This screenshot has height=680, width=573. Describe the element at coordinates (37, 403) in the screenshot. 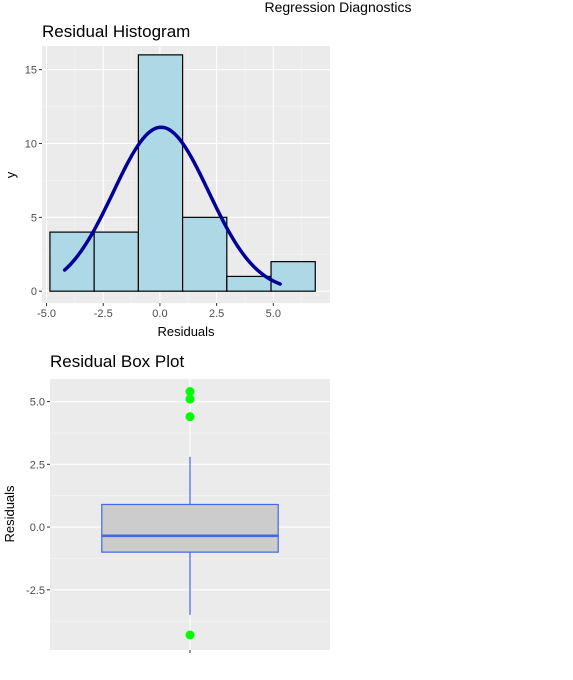

I see `y-tick-label: 5.0` at that location.